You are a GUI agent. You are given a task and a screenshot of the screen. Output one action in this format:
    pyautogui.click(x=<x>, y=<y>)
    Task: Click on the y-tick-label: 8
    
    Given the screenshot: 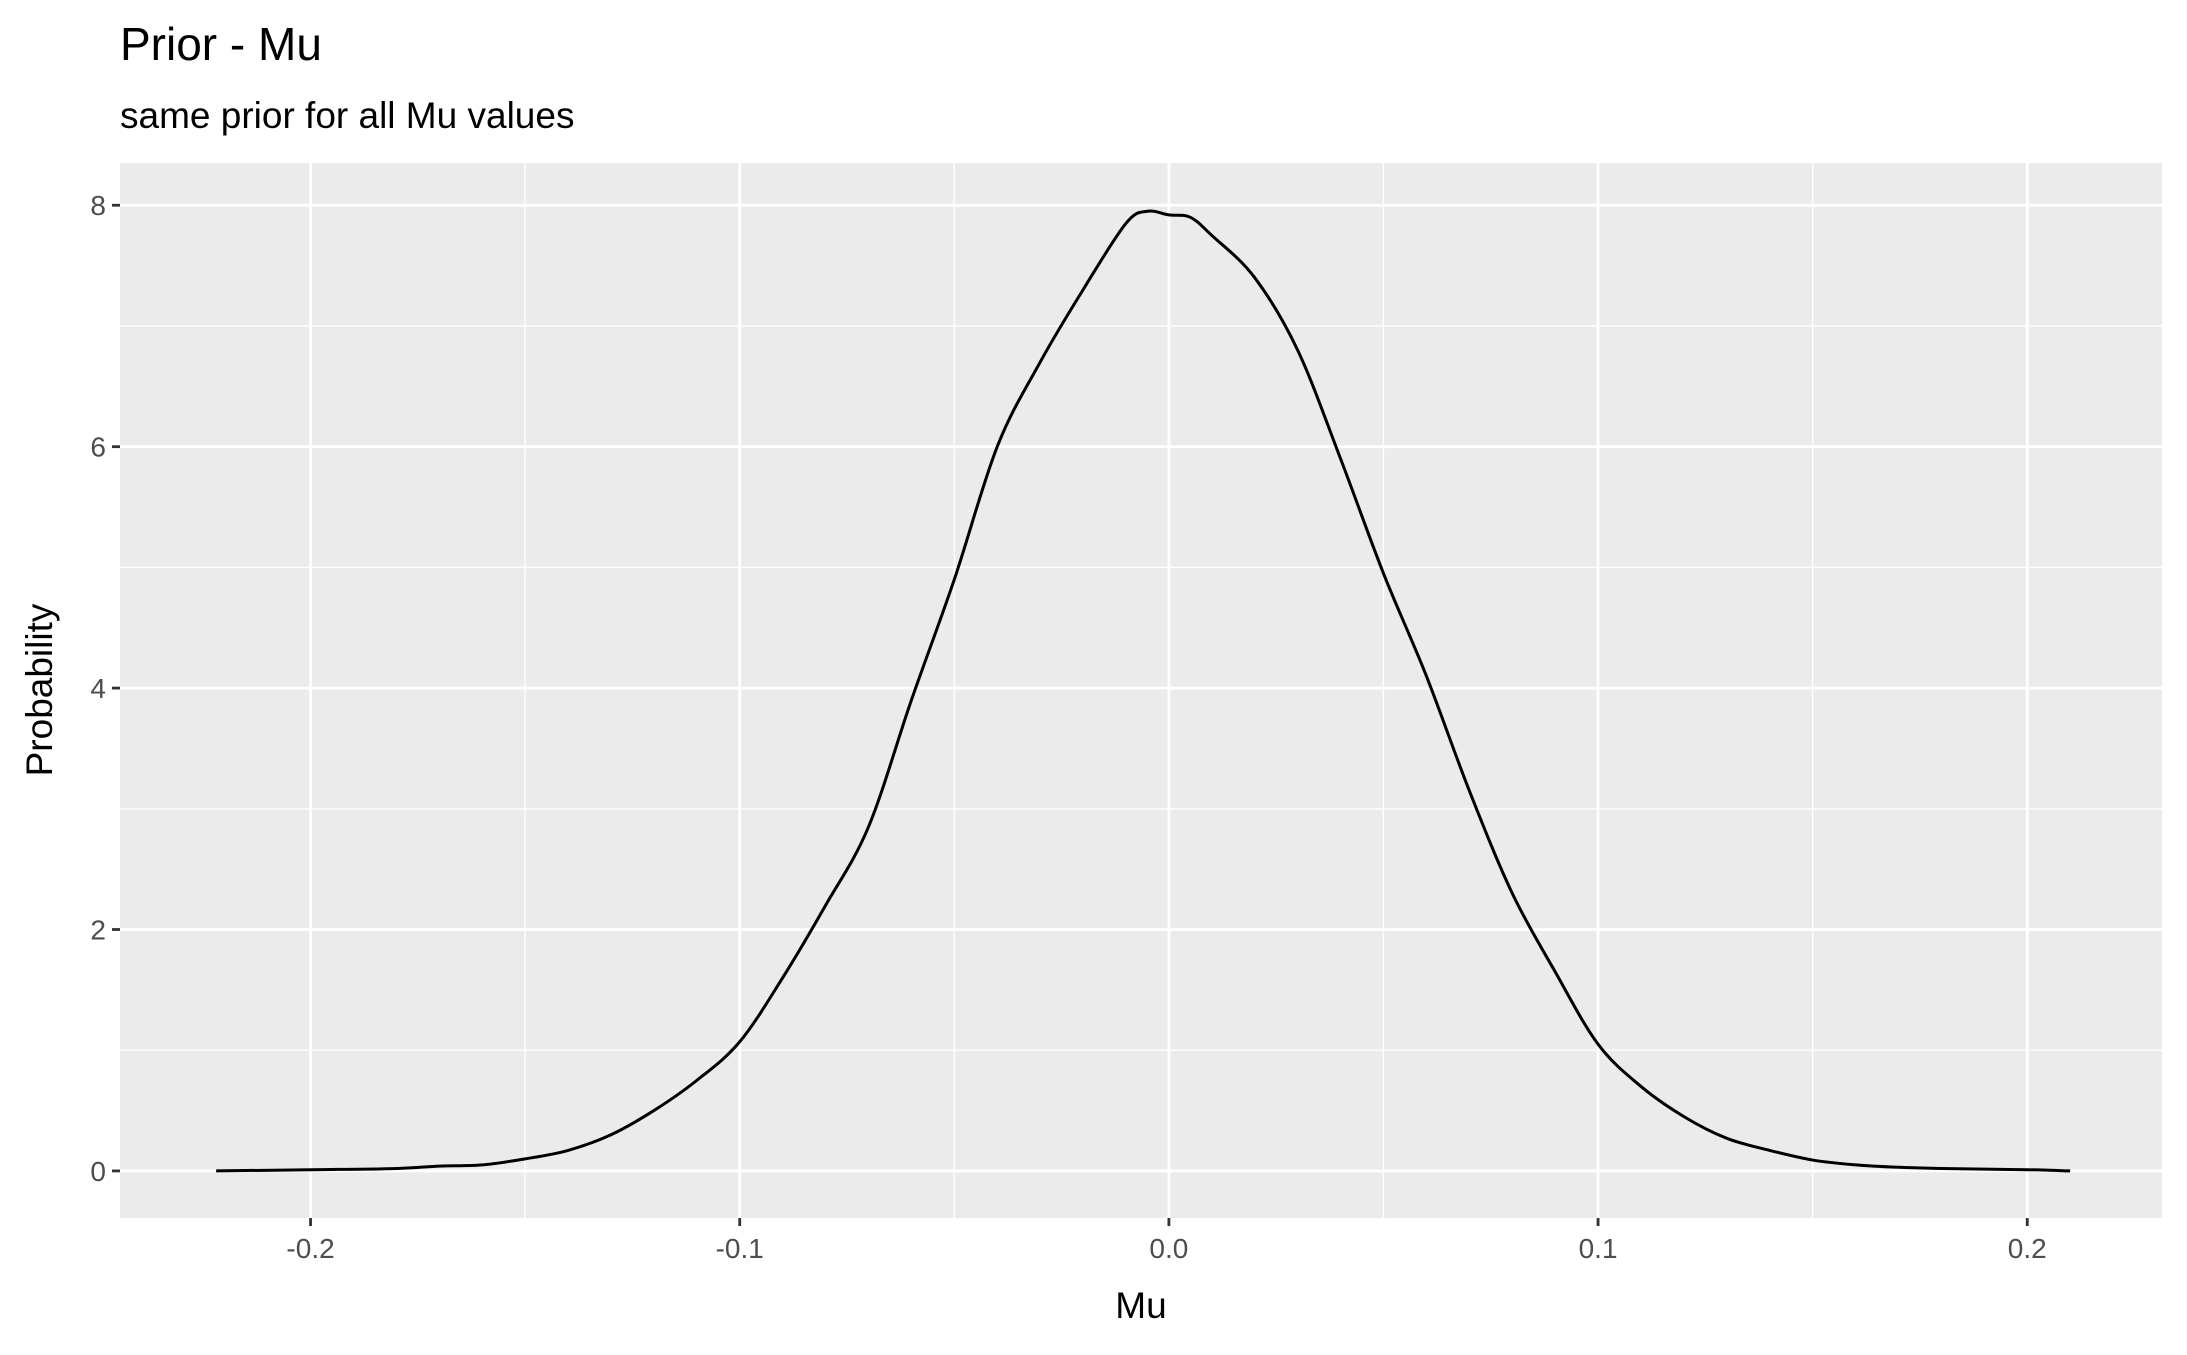 What is the action you would take?
    pyautogui.click(x=98, y=205)
    